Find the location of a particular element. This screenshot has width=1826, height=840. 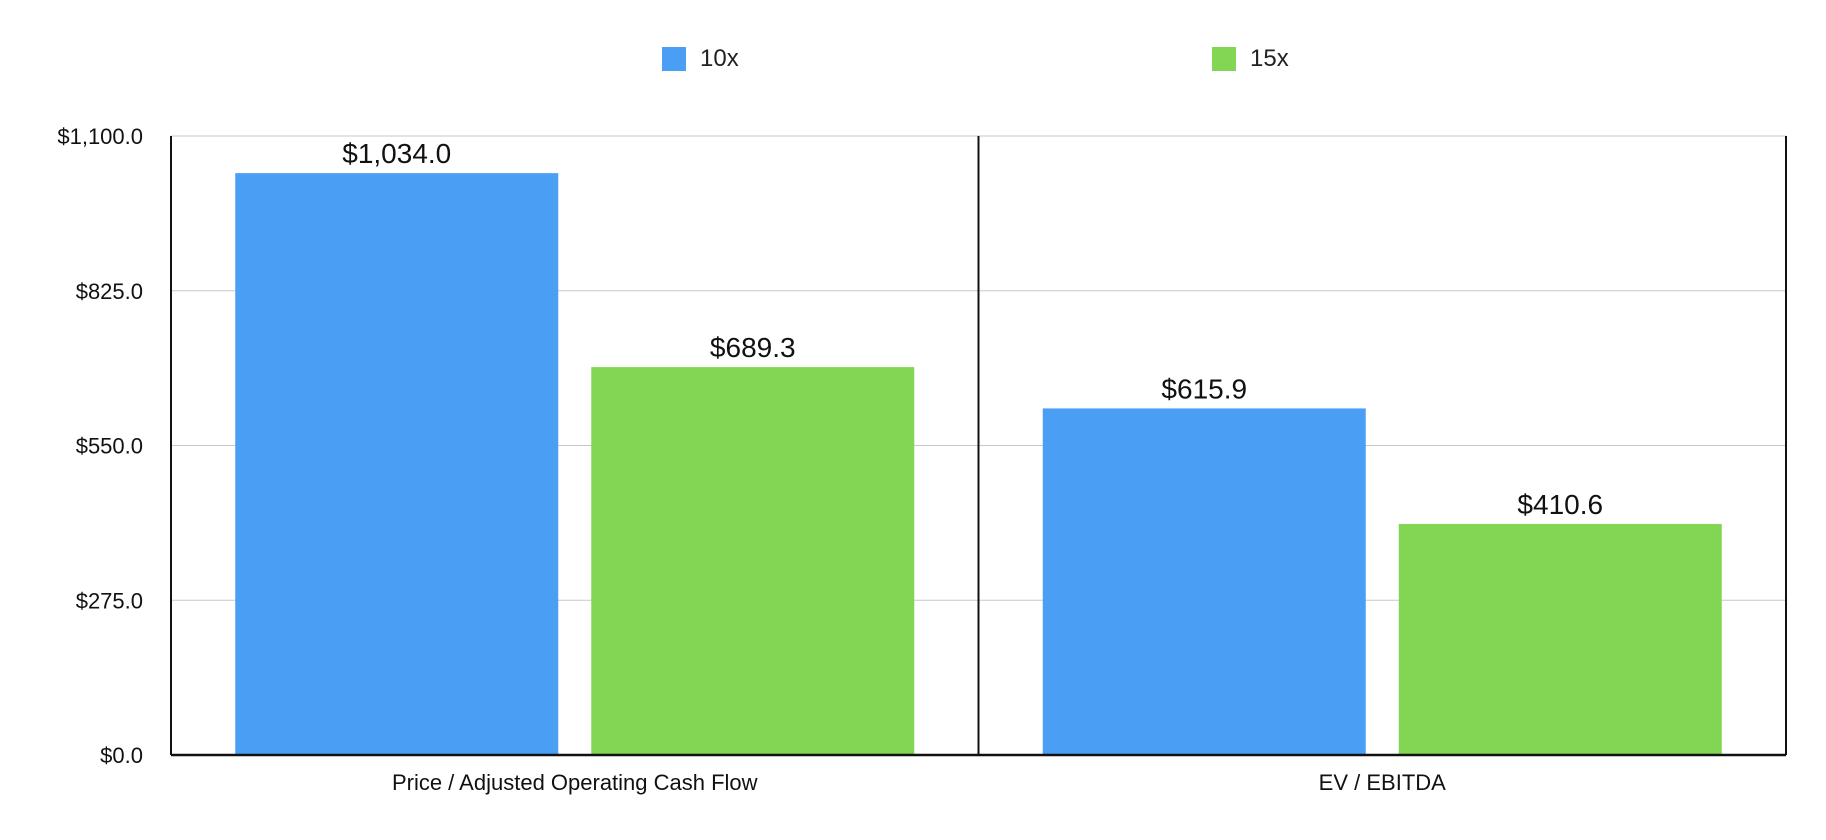

legend-swatch-15x is located at coordinates (1224, 59).